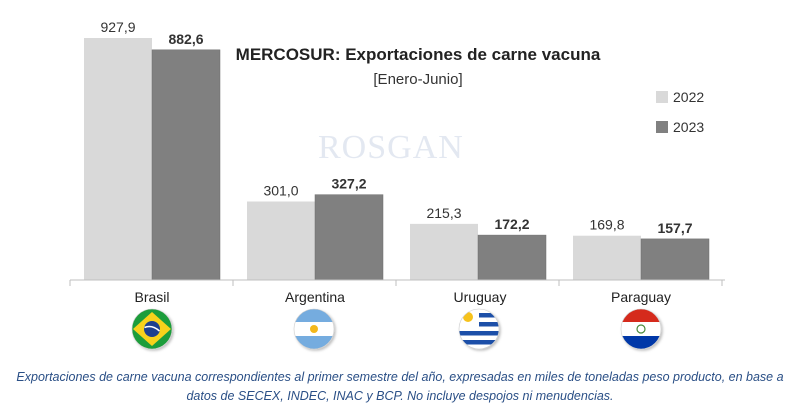 The height and width of the screenshot is (415, 800). I want to click on x-axis-ticks, so click(396, 283).